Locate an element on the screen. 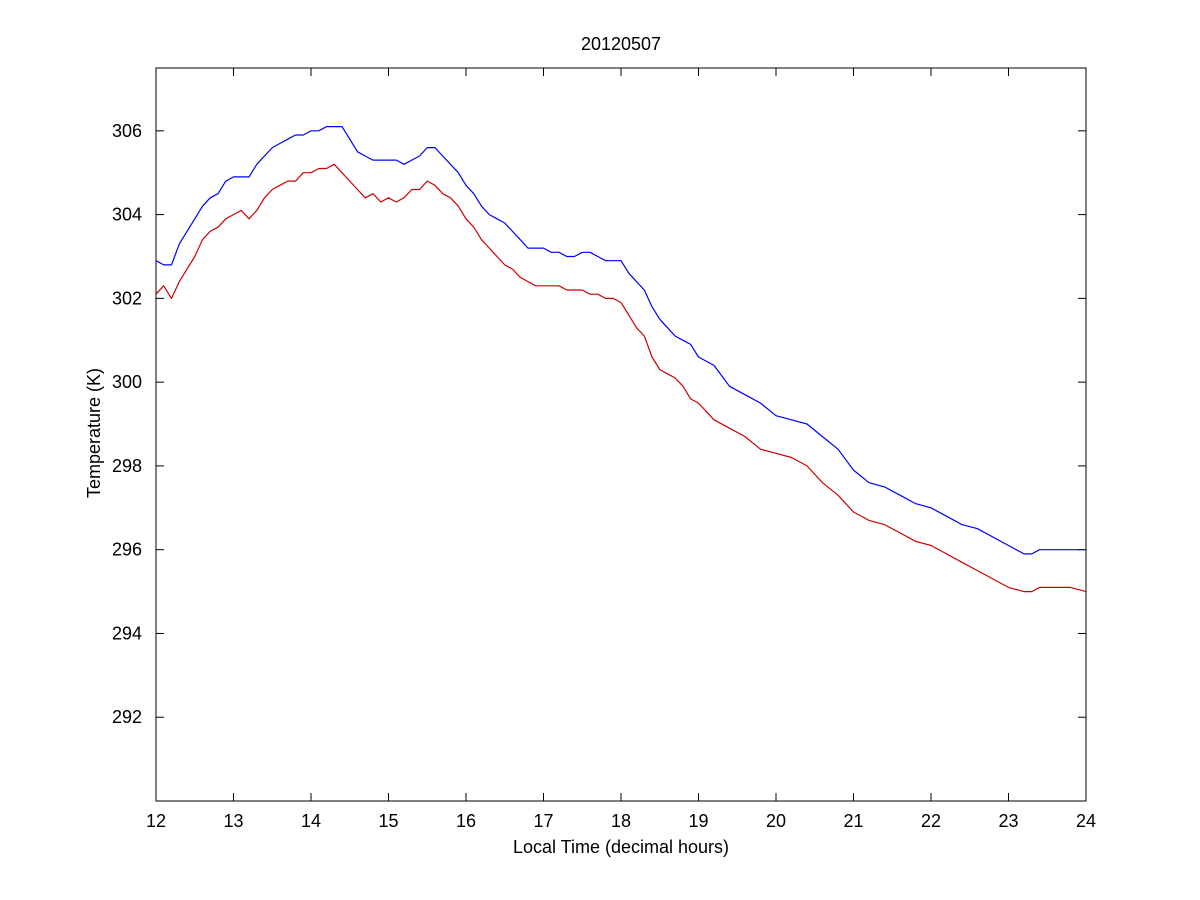 The height and width of the screenshot is (900, 1200). x-tick-label-16: 16 is located at coordinates (466, 821).